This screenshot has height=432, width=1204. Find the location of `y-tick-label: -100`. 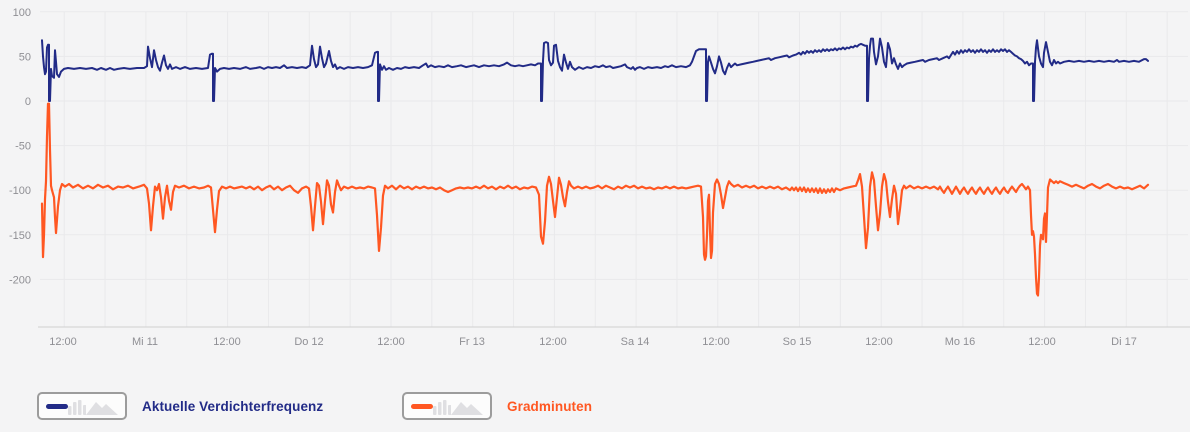

y-tick-label: -100 is located at coordinates (20, 191).